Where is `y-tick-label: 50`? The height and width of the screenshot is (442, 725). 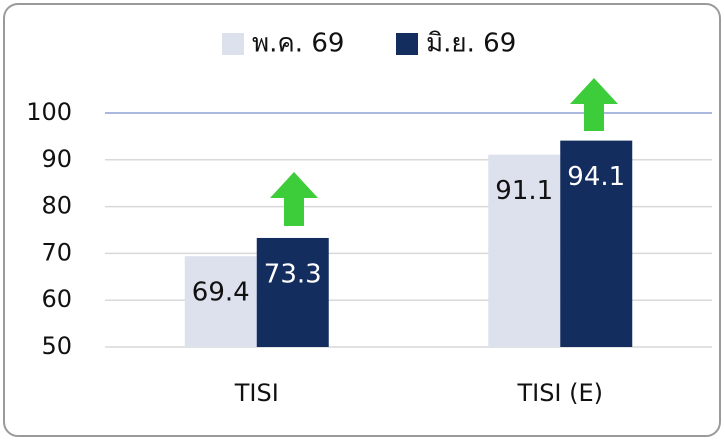 y-tick-label: 50 is located at coordinates (56, 346).